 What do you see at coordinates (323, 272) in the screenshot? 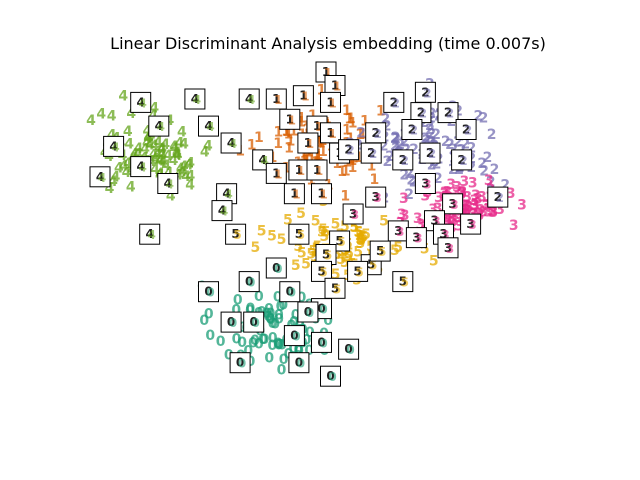
I see `thumbnail-digit-overlay: 5` at bounding box center [323, 272].